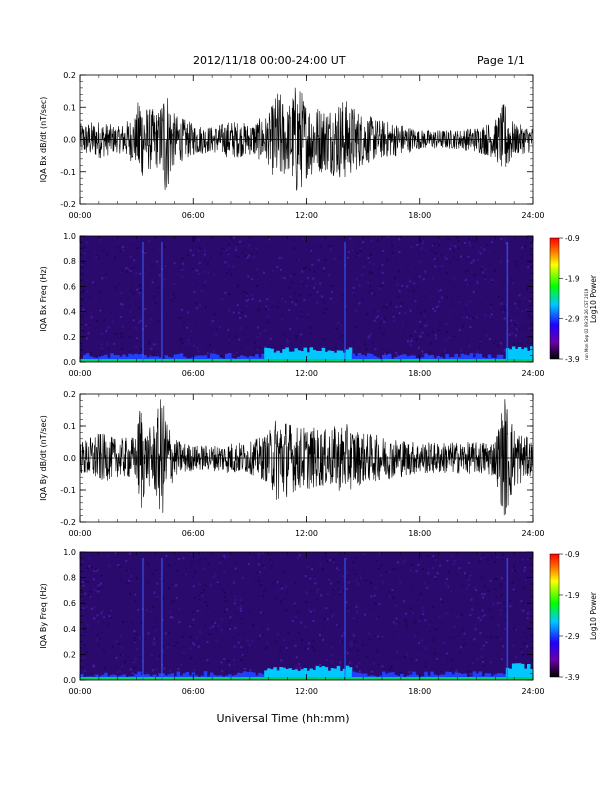 This screenshot has height=792, width=612. What do you see at coordinates (69, 312) in the screenshot?
I see `y-tick-label: 0.4` at bounding box center [69, 312].